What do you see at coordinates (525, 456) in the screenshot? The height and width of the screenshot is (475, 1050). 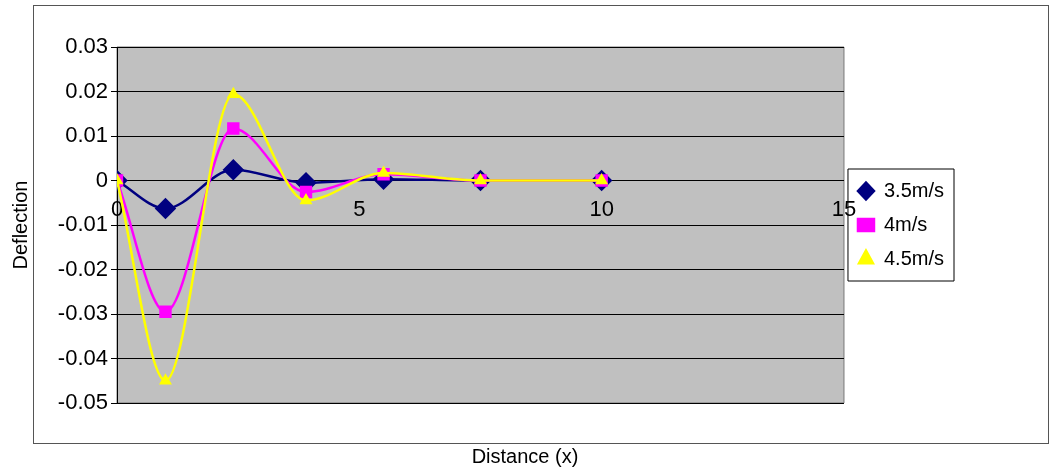 I see `x-axis-title: Distance (x)` at bounding box center [525, 456].